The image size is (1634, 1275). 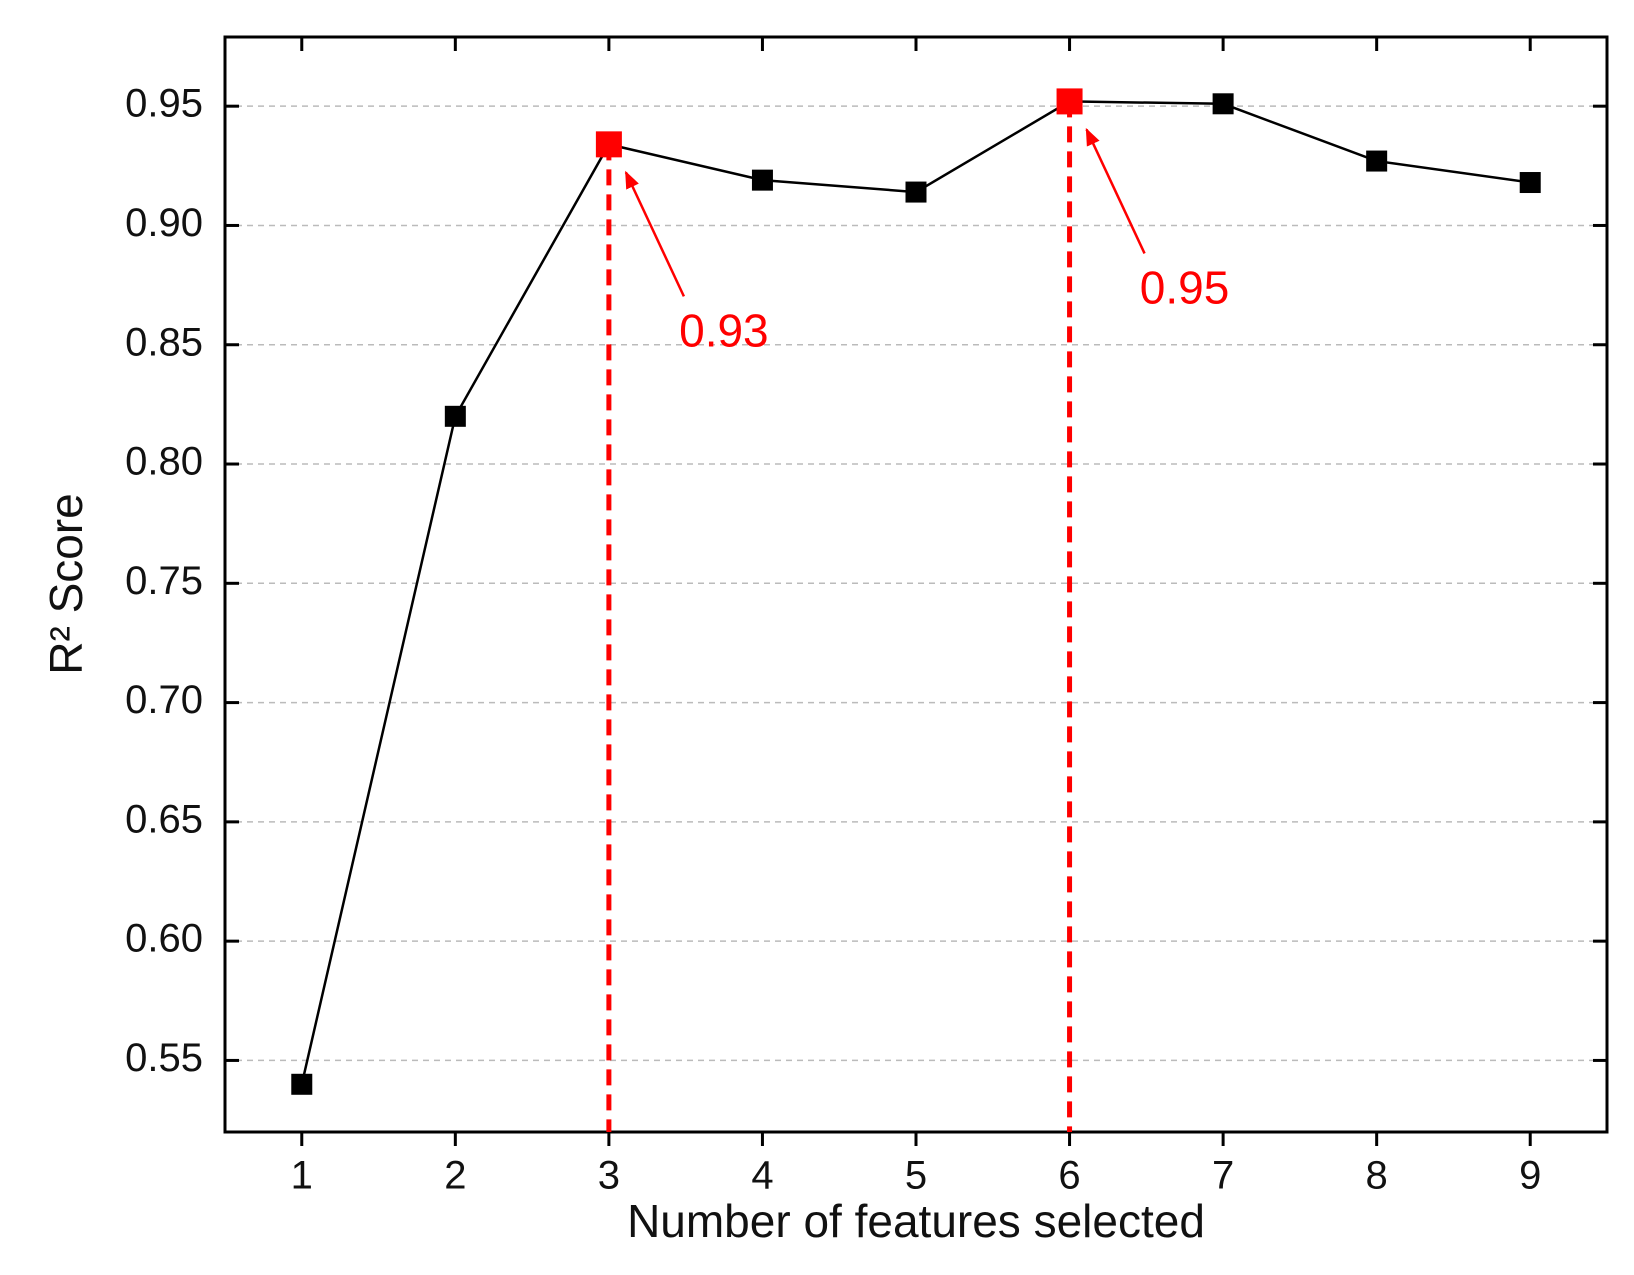 What do you see at coordinates (164, 104) in the screenshot?
I see `y-tick-label: 0.95` at bounding box center [164, 104].